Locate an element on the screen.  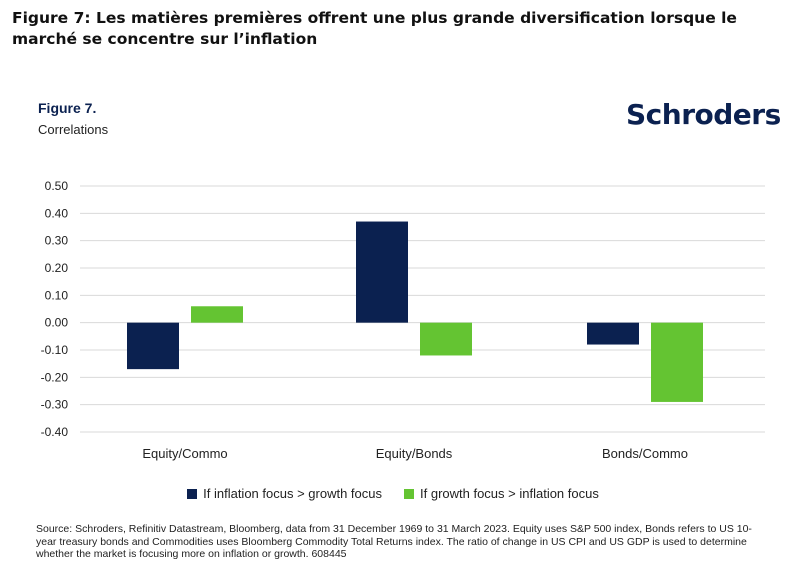
y-tick-label: 0.00 is located at coordinates (57, 323).